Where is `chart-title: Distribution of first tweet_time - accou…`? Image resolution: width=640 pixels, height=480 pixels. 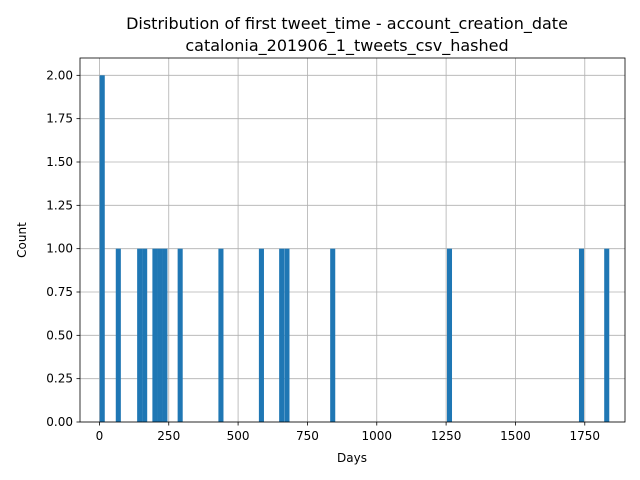
chart-title: Distribution of first tweet_time - accou… is located at coordinates (347, 24).